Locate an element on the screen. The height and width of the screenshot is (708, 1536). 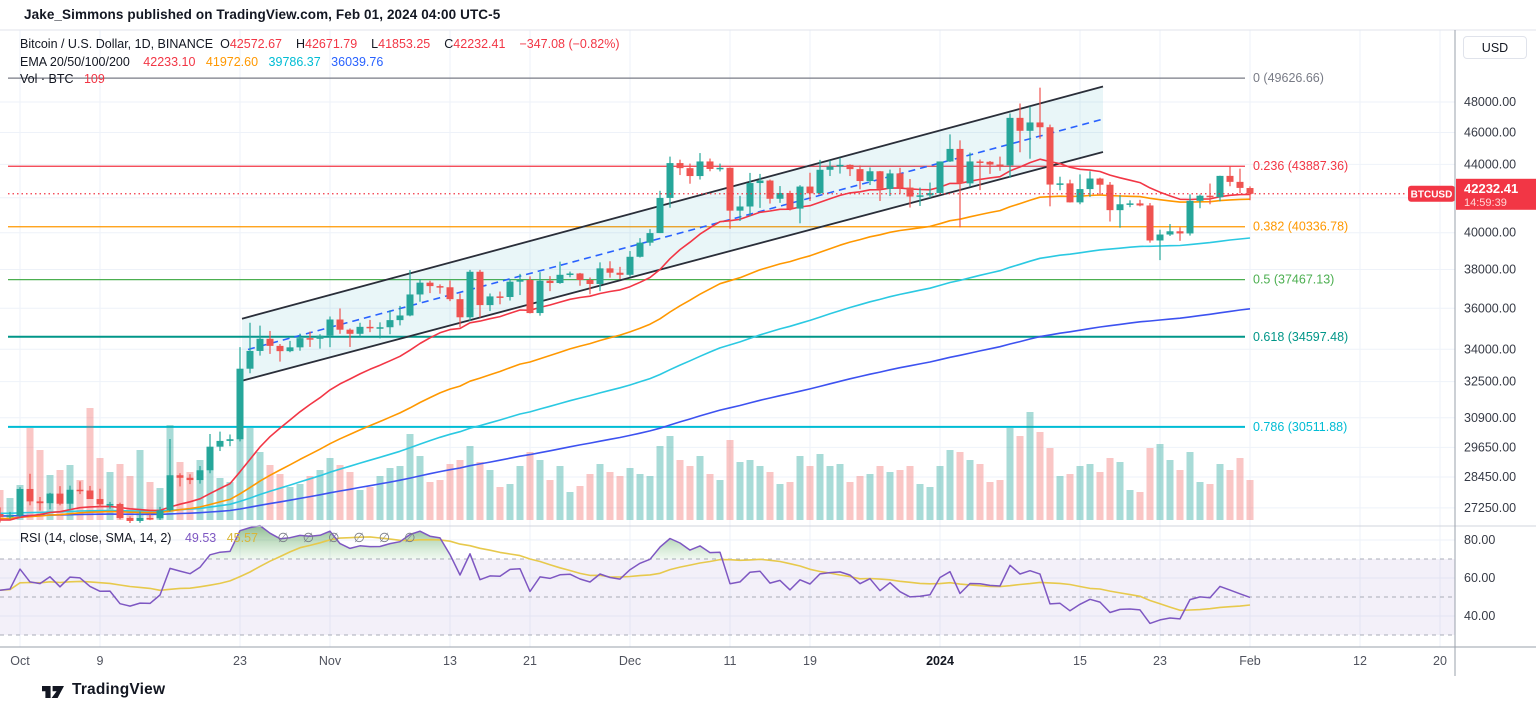
volume-legend-row: Vol · BTC 109 is located at coordinates (66, 79).